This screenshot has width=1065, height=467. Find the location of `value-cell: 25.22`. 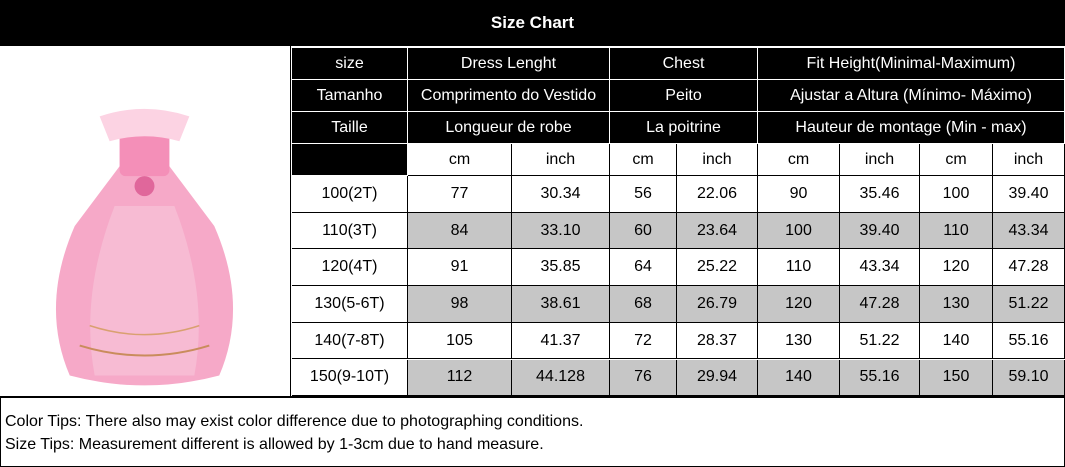

value-cell: 25.22 is located at coordinates (717, 268).